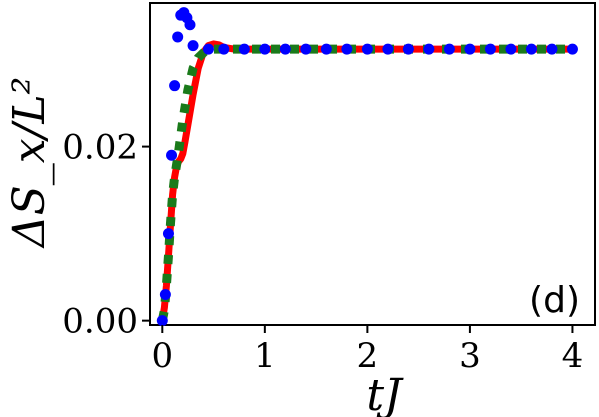 The image size is (599, 417). I want to click on x-tick-label: 2, so click(368, 356).